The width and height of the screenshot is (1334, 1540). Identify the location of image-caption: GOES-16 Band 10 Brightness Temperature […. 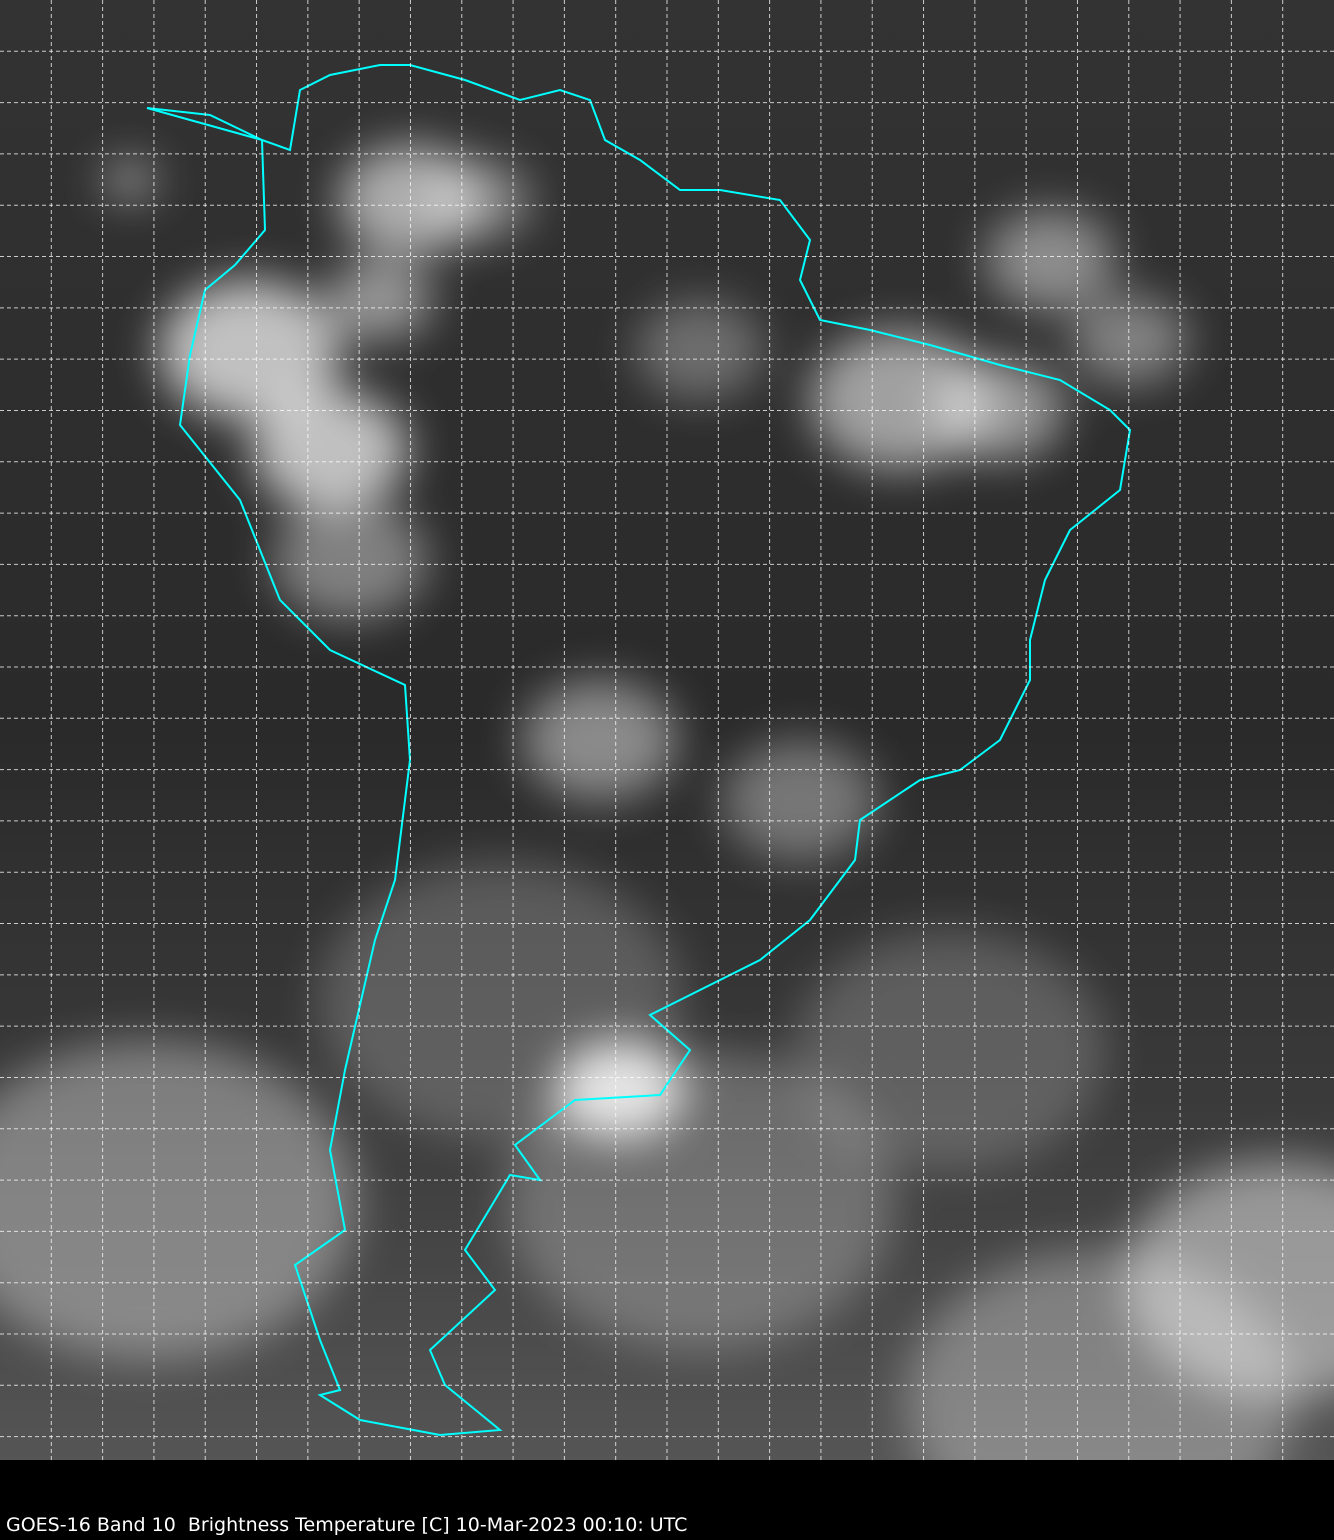
(347, 1525).